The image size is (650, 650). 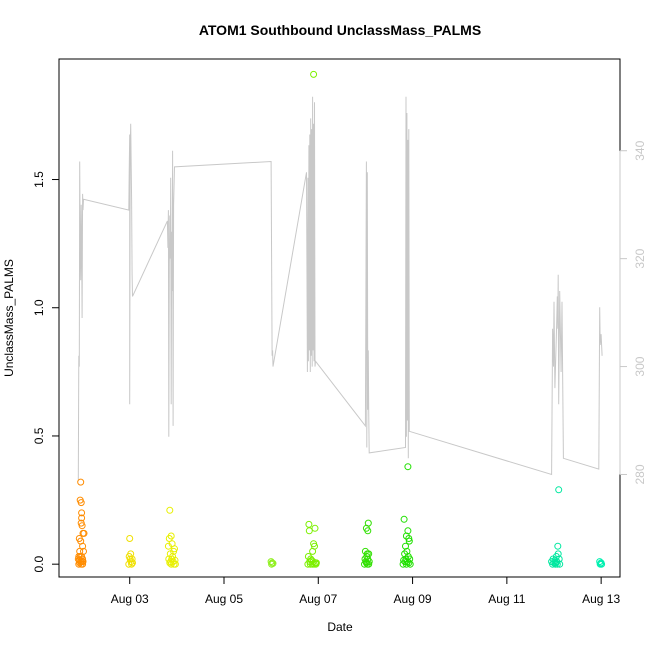 I want to click on chart-title: ATOM1 Southbound UnclassMass_PALMS, so click(x=340, y=30).